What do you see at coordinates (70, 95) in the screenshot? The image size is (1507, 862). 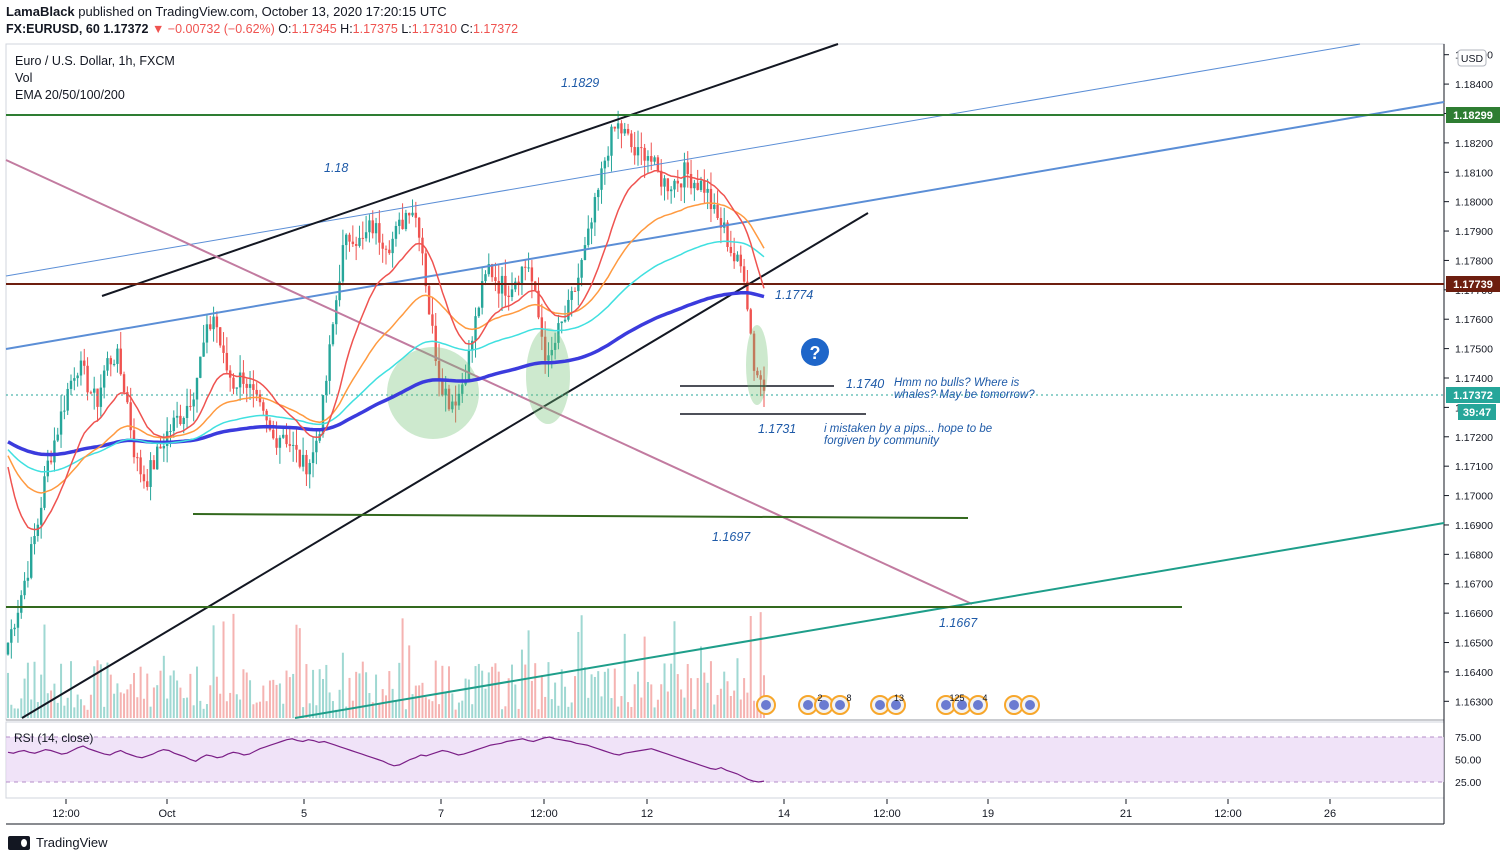 I see `legend-ema: EMA 20/50/100/200` at bounding box center [70, 95].